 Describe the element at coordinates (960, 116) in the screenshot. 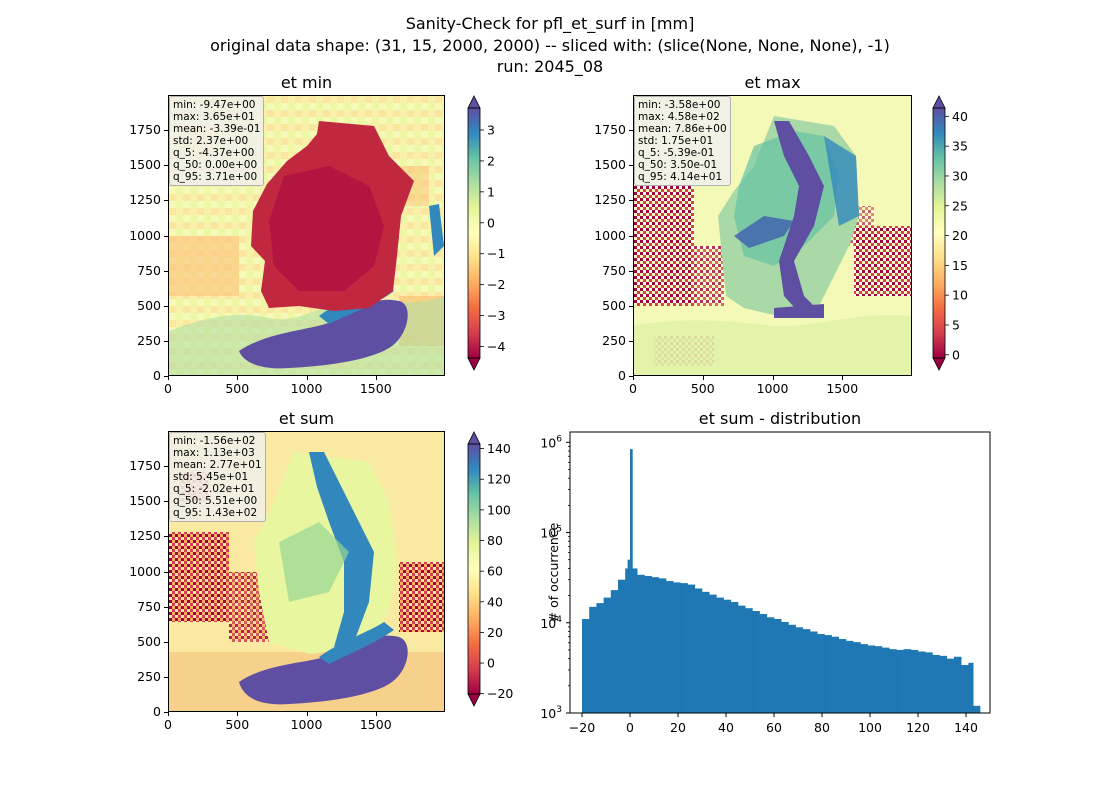

I see `colorbar-tick-label: 40` at that location.